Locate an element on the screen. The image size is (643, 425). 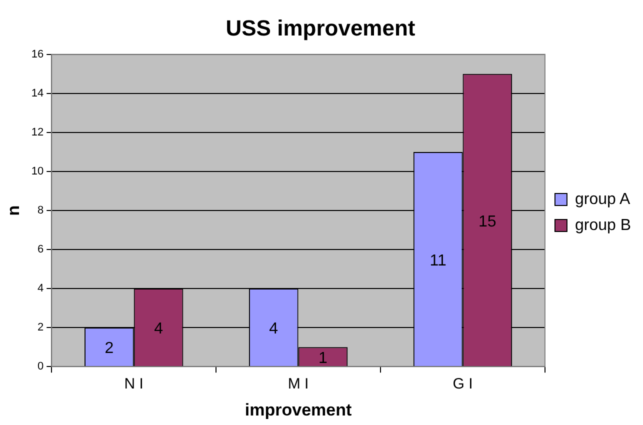
data-label: 1 is located at coordinates (323, 358).